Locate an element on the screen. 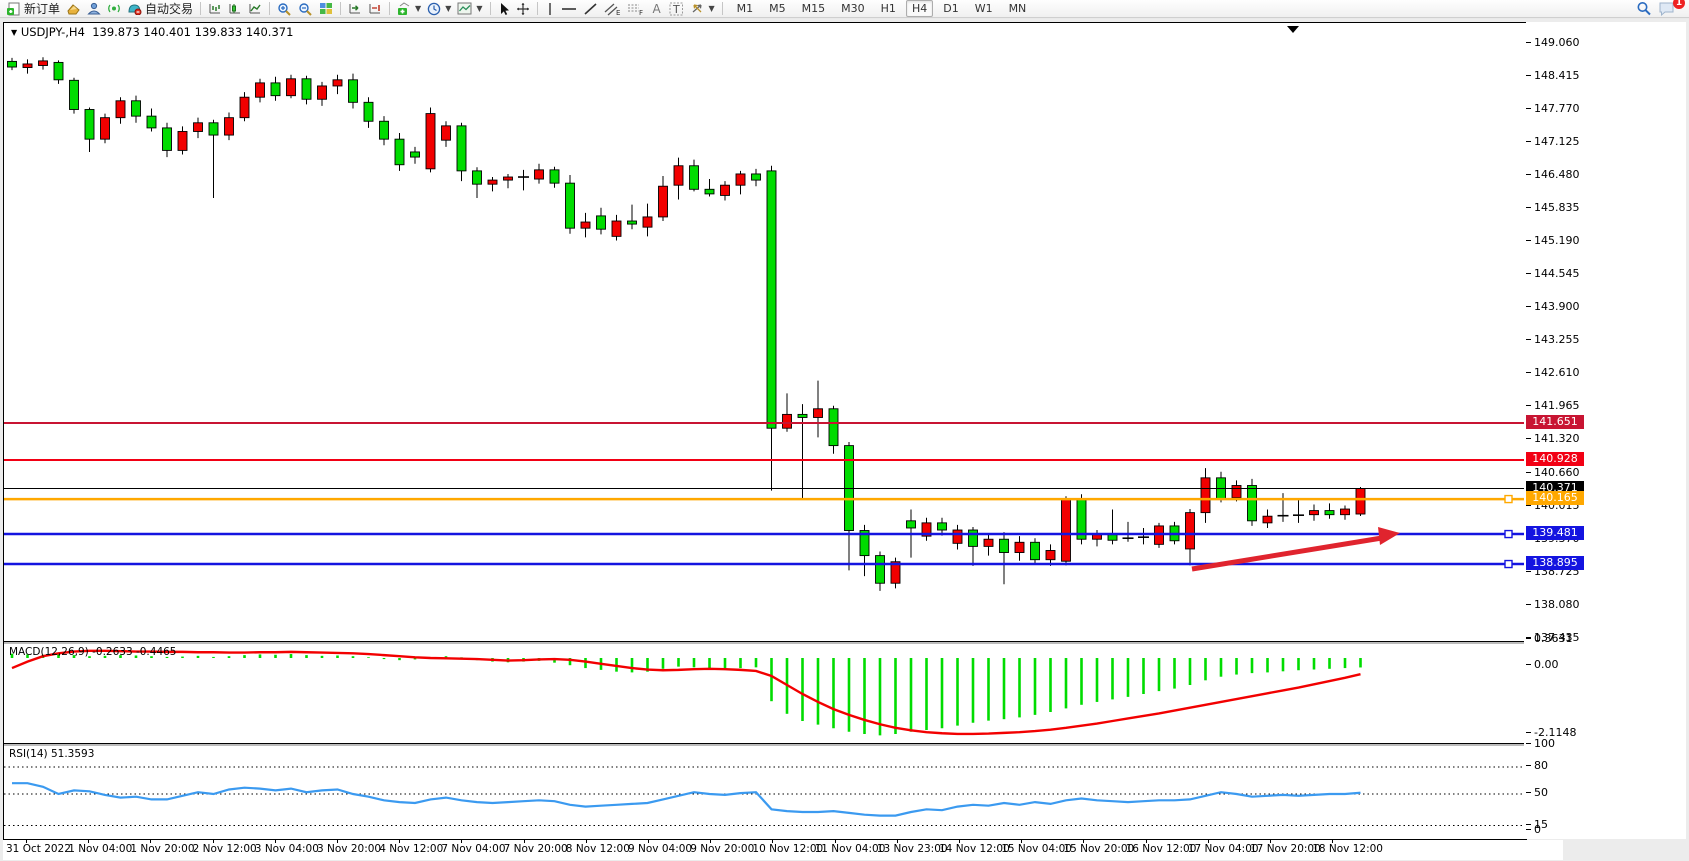 The image size is (1689, 861). candlestick-chart-button is located at coordinates (235, 9).